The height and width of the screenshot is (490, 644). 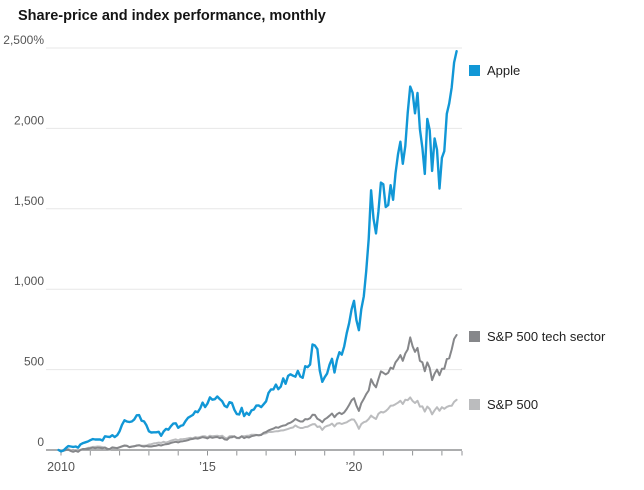 What do you see at coordinates (354, 467) in the screenshot?
I see `x-axis-tick-label: ’20` at bounding box center [354, 467].